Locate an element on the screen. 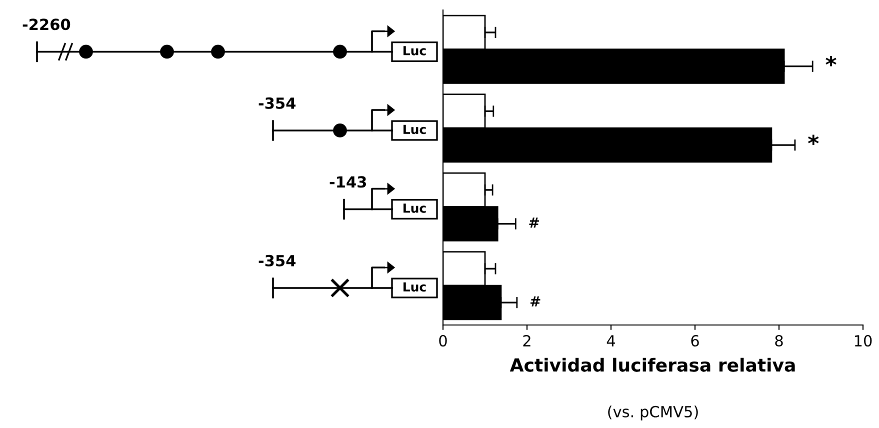 This screenshot has height=428, width=879. text: -143 is located at coordinates (348, 182).